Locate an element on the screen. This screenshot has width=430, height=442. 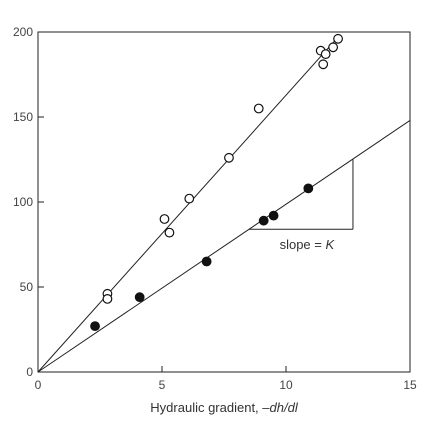
slope-annotation: slope = K is located at coordinates (308, 244).